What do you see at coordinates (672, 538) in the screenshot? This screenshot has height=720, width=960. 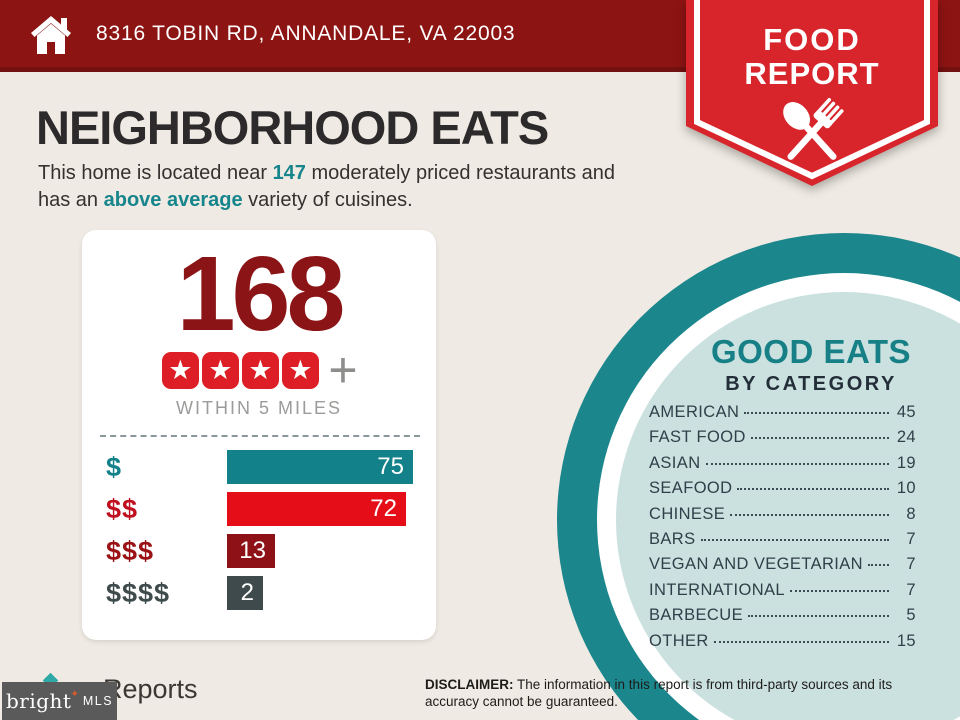 I see `category-label: BARS` at bounding box center [672, 538].